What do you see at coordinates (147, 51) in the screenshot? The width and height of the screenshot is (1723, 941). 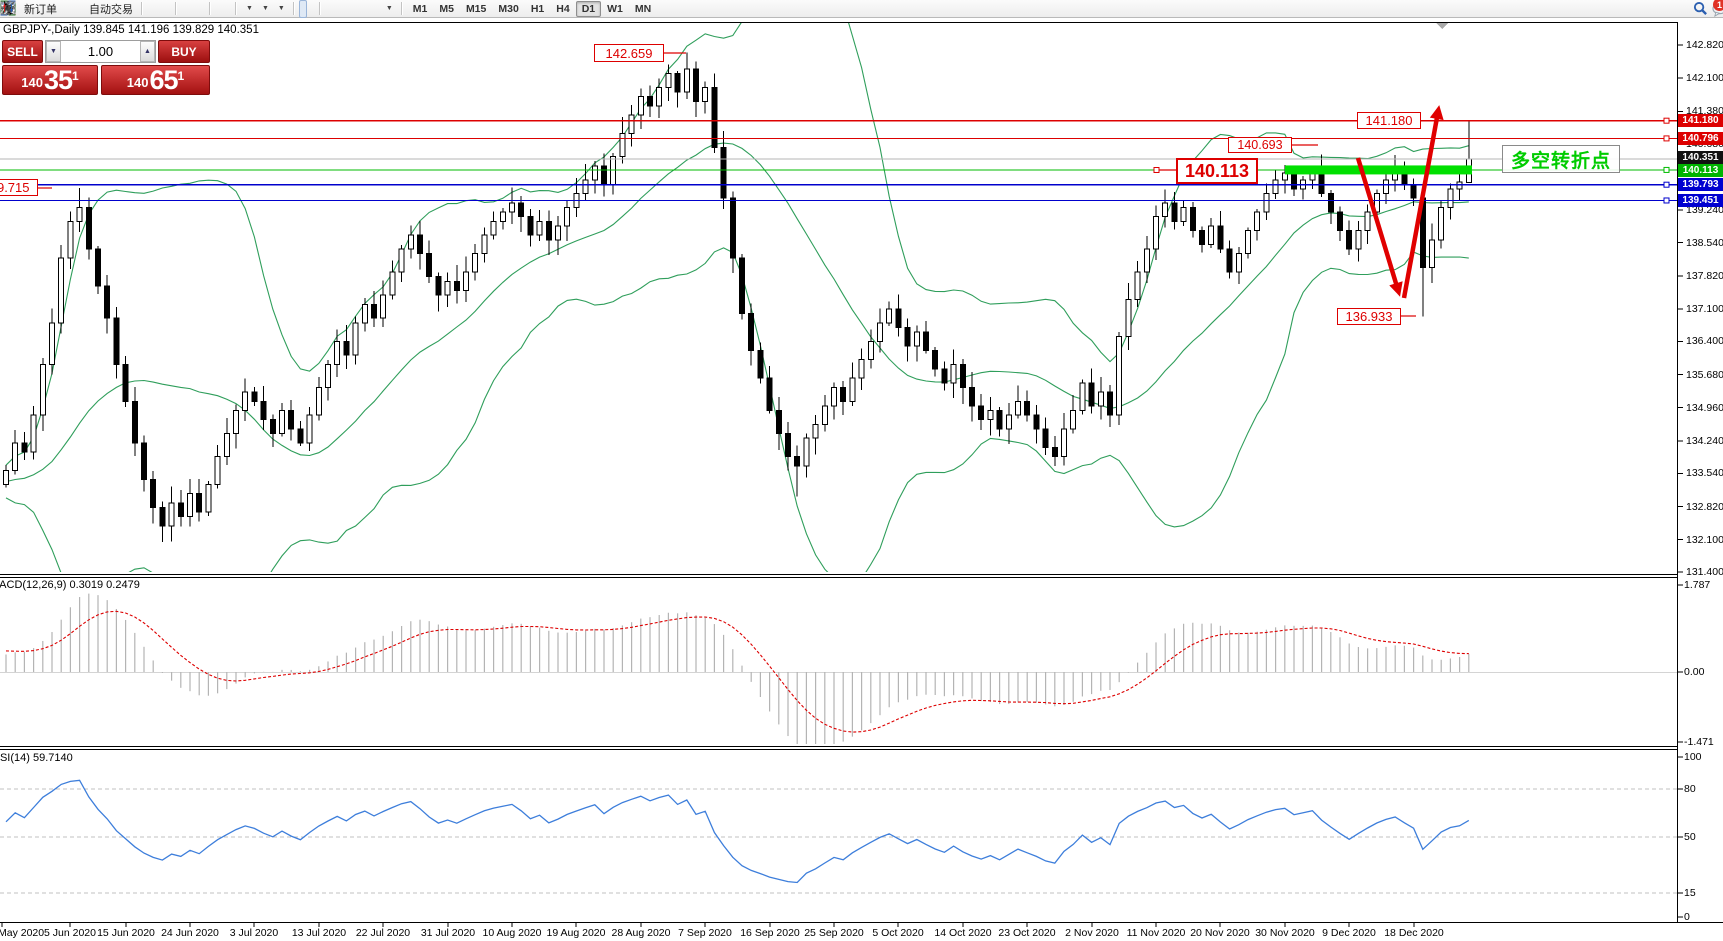 I see `volume-increase-button: ▲` at bounding box center [147, 51].